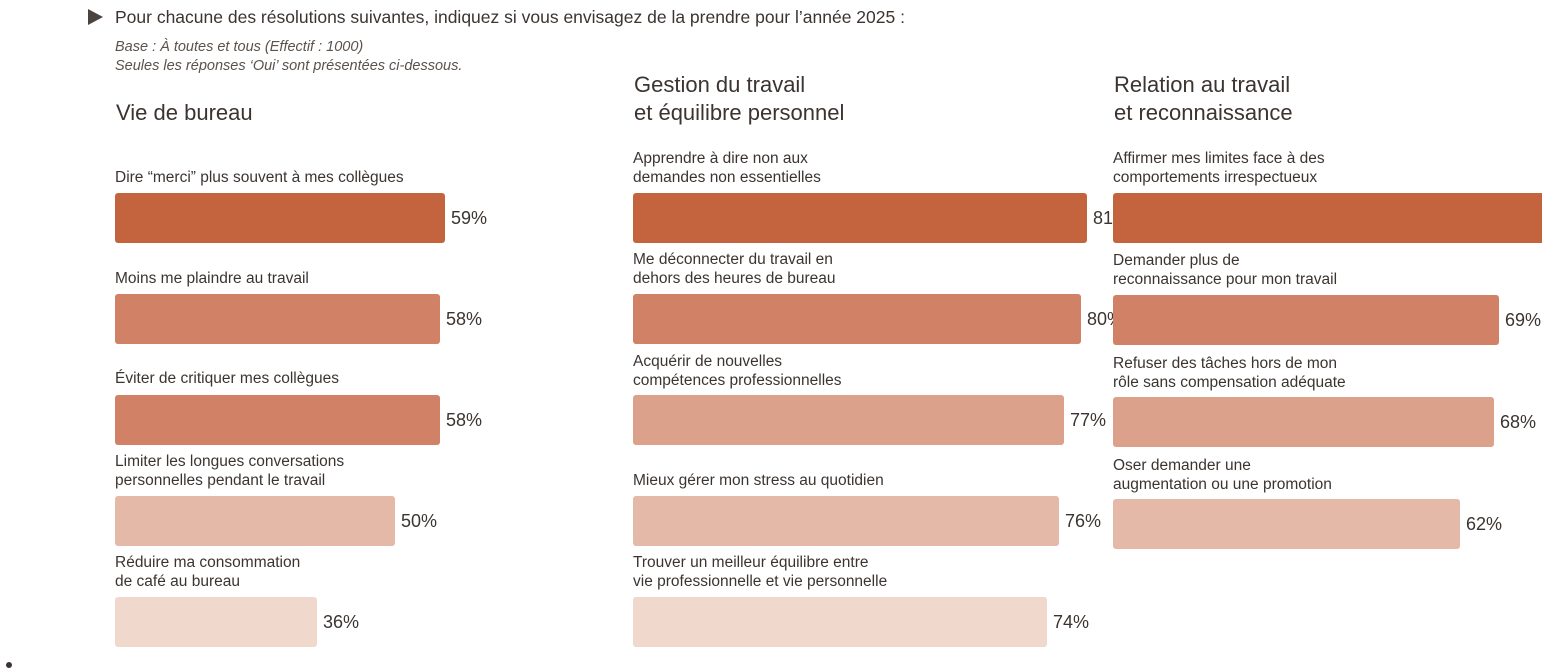 The width and height of the screenshot is (1542, 668). What do you see at coordinates (1203, 112) in the screenshot?
I see `panel-title-line: et reconnaissance` at bounding box center [1203, 112].